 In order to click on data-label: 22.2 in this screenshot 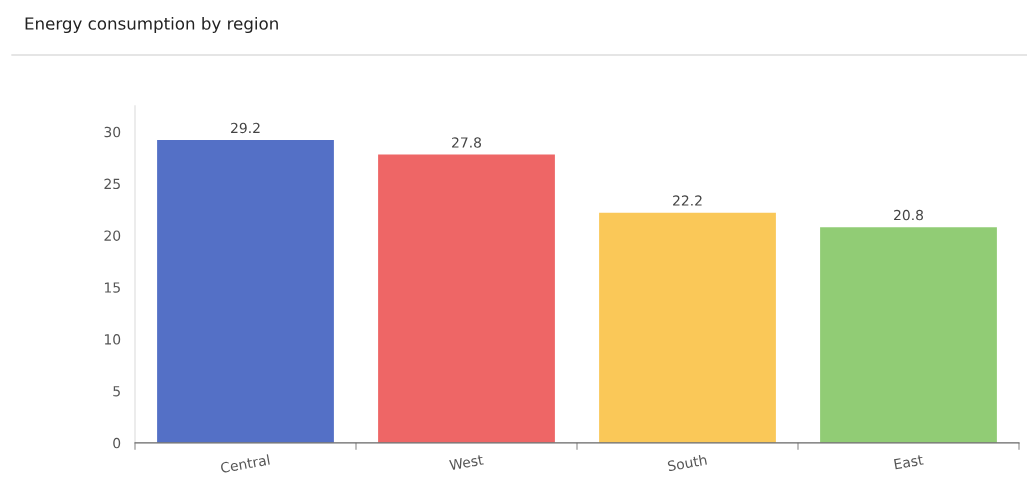, I will do `click(687, 200)`.